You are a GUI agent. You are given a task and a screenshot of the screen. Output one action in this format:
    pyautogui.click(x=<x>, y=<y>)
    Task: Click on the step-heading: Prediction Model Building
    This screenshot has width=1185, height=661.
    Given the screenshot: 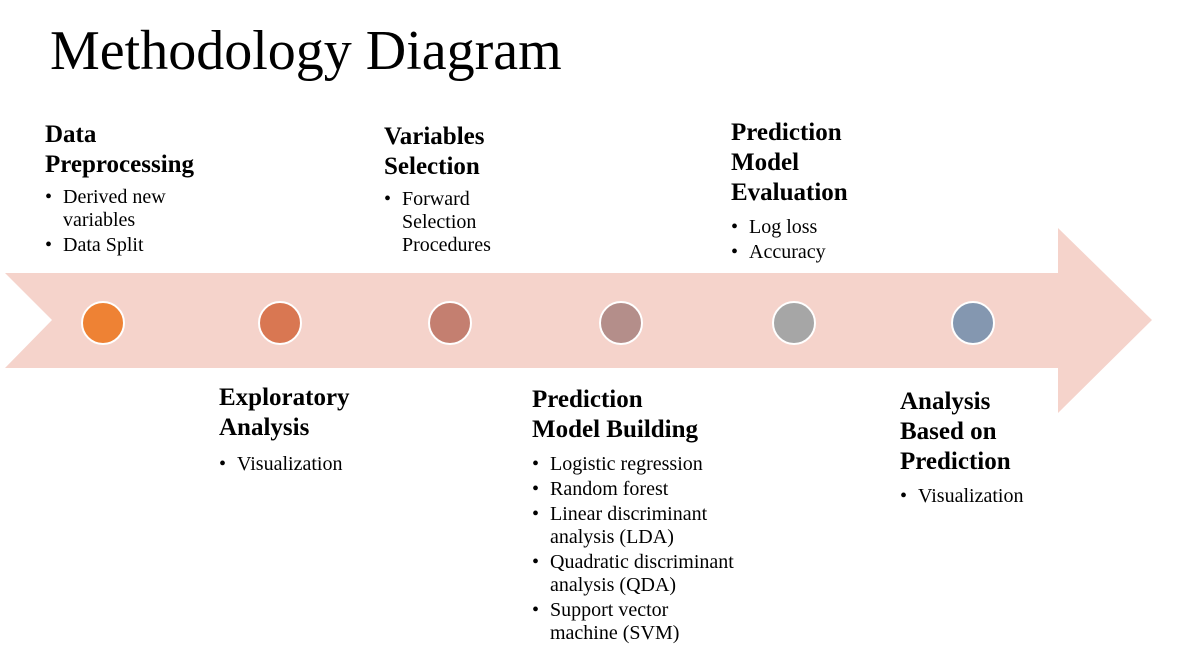 What is the action you would take?
    pyautogui.click(x=649, y=415)
    